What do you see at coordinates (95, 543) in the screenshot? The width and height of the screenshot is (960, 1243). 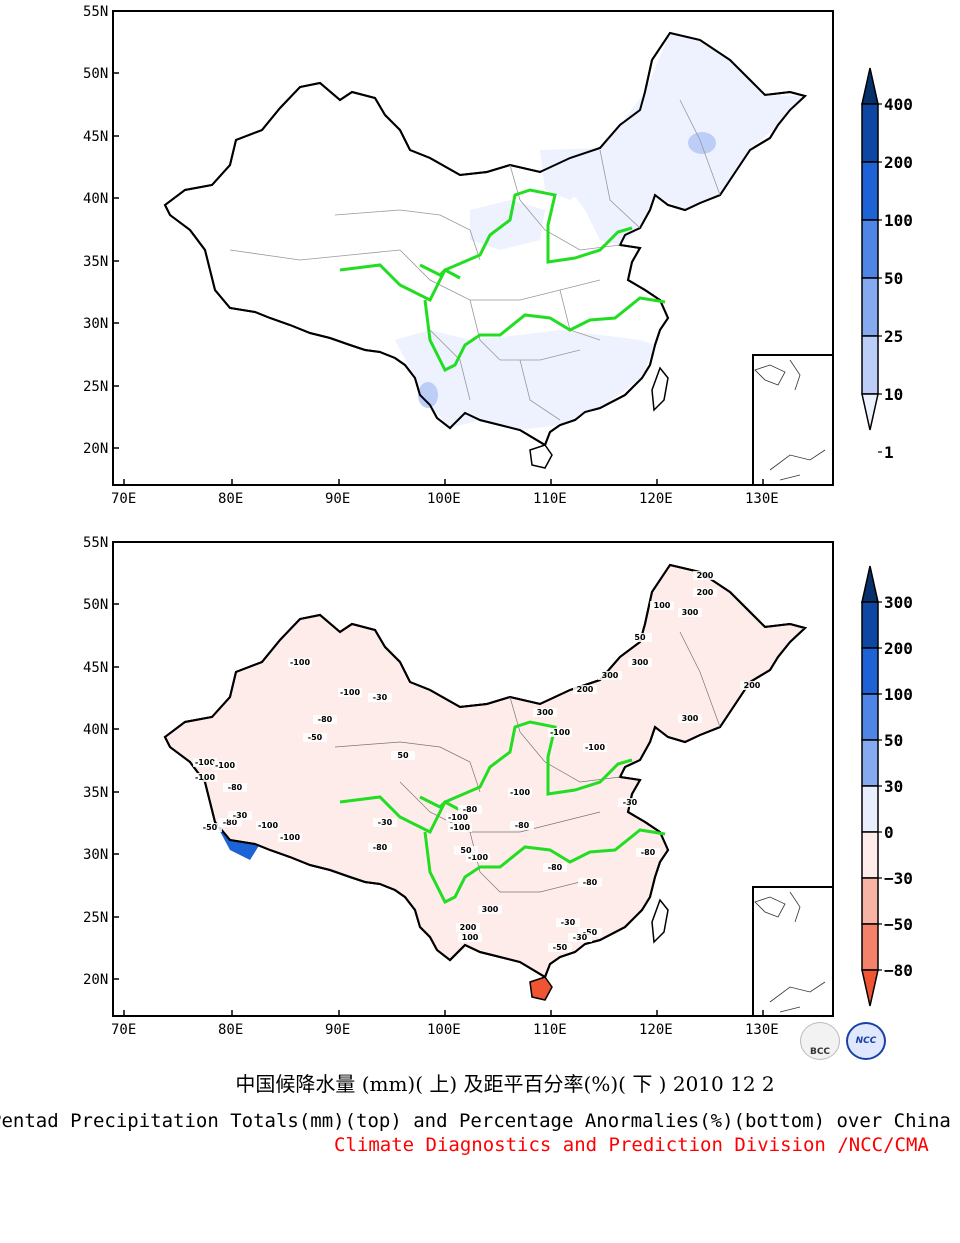 I see `bottom-lat-label-55: 55N` at bounding box center [95, 543].